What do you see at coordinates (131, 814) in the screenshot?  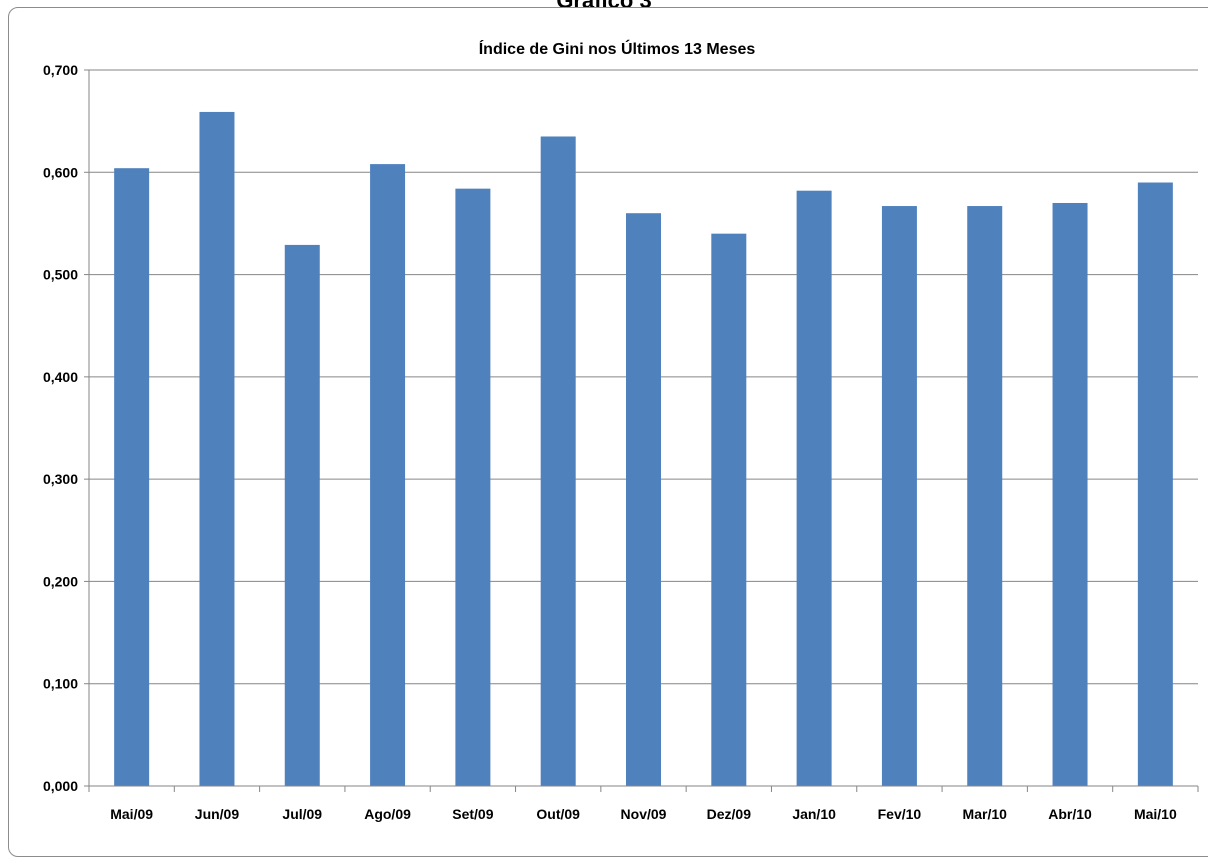 I see `x-tick-label: Mai/09` at bounding box center [131, 814].